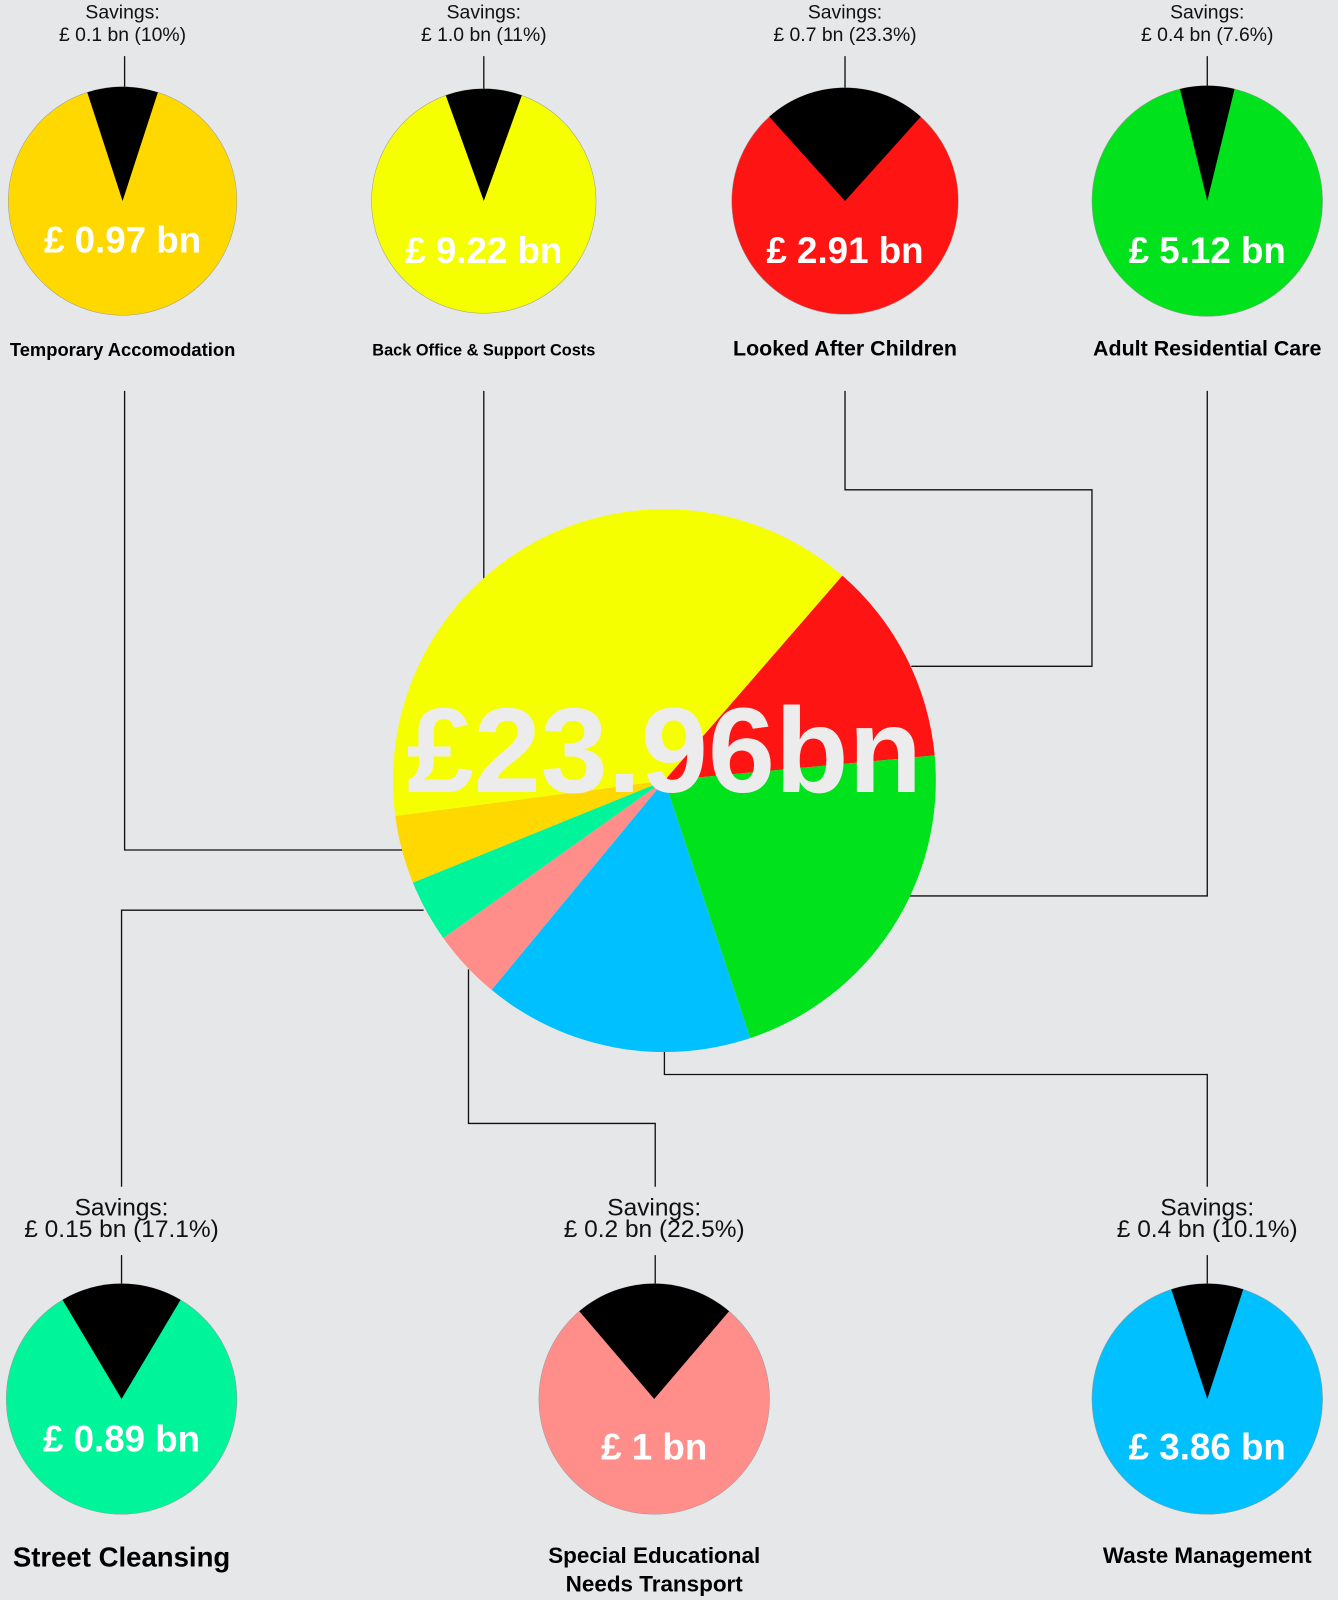 Image resolution: width=1338 pixels, height=1600 pixels. Describe the element at coordinates (122, 349) in the screenshot. I see `service-name: Temporary Accomodation` at that location.